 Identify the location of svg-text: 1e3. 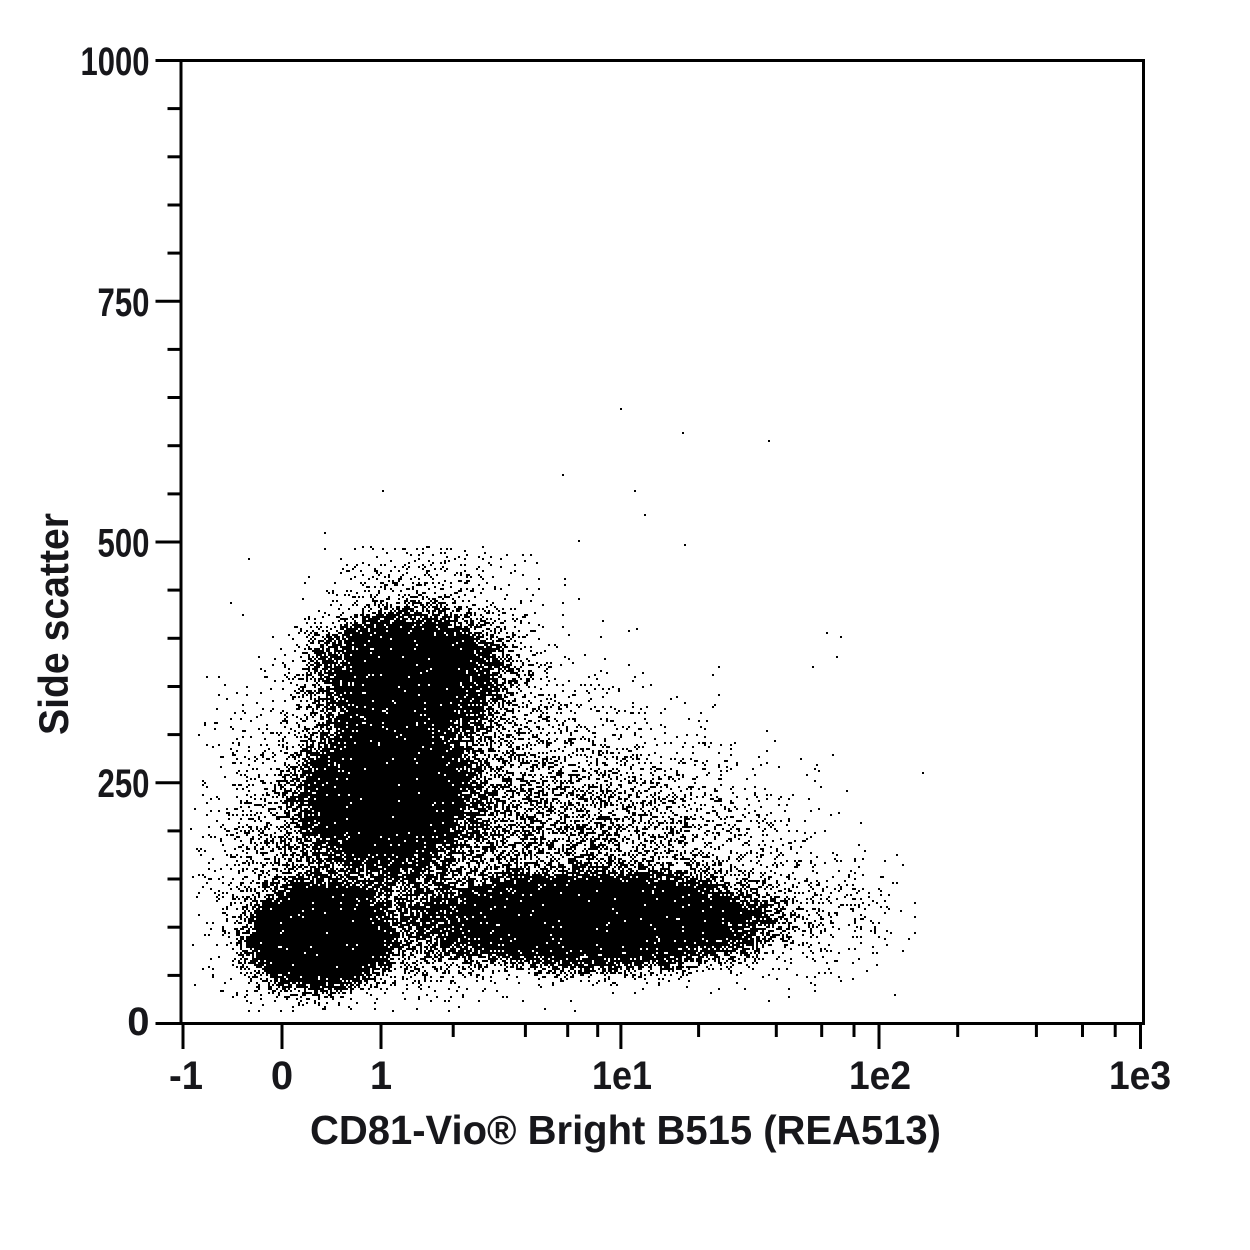
(1140, 1076).